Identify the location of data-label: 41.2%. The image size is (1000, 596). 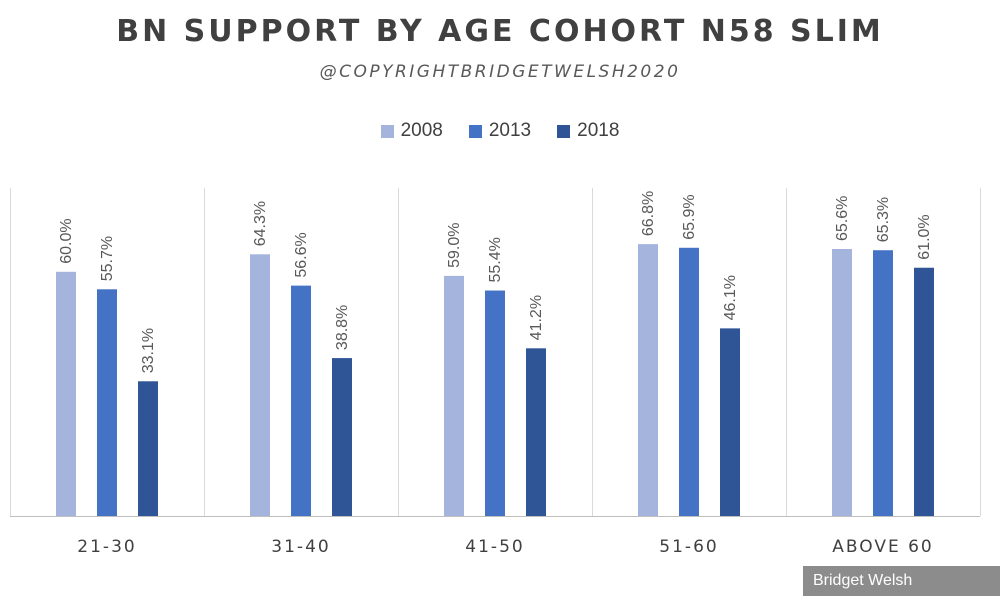
(536, 317).